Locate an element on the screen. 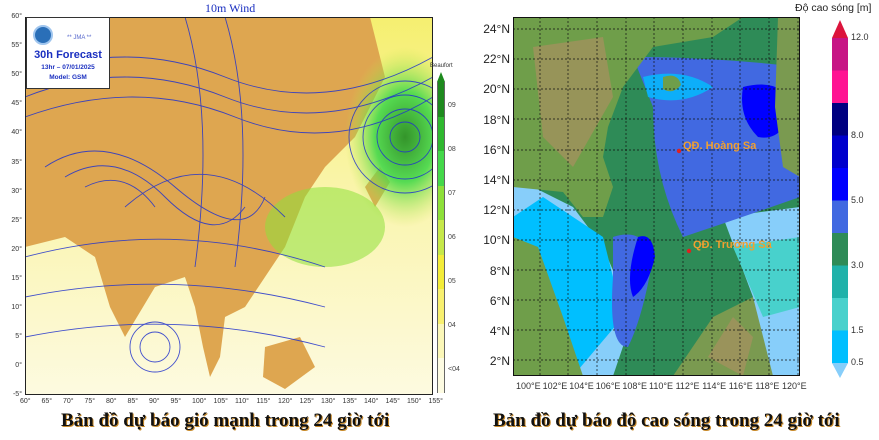 This screenshot has width=879, height=440. lat-tick-label: 35° is located at coordinates (16, 162).